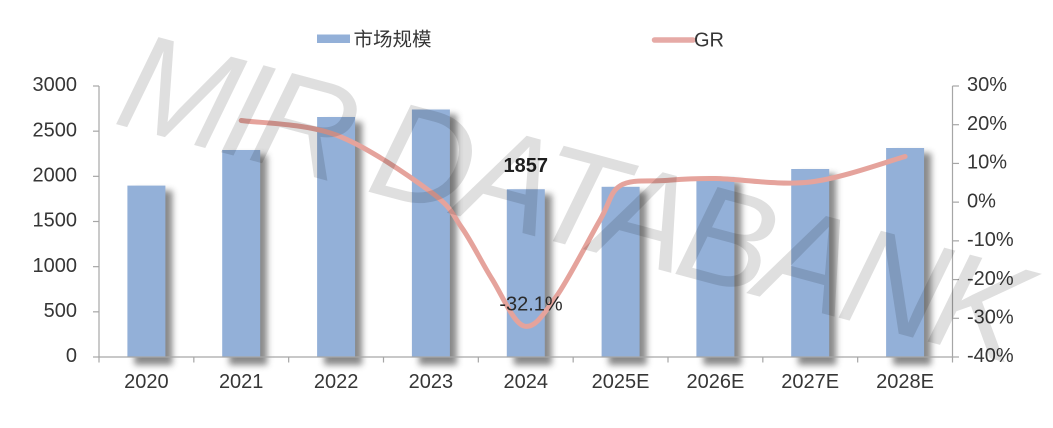  I want to click on svg-text: 2027E, so click(810, 382).